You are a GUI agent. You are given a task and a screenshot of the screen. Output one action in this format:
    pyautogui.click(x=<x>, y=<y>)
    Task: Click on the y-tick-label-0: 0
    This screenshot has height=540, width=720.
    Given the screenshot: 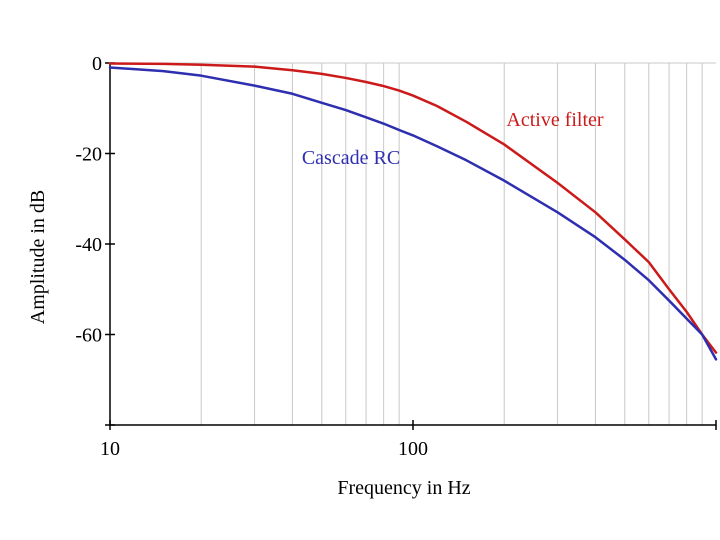 What is the action you would take?
    pyautogui.click(x=97, y=64)
    